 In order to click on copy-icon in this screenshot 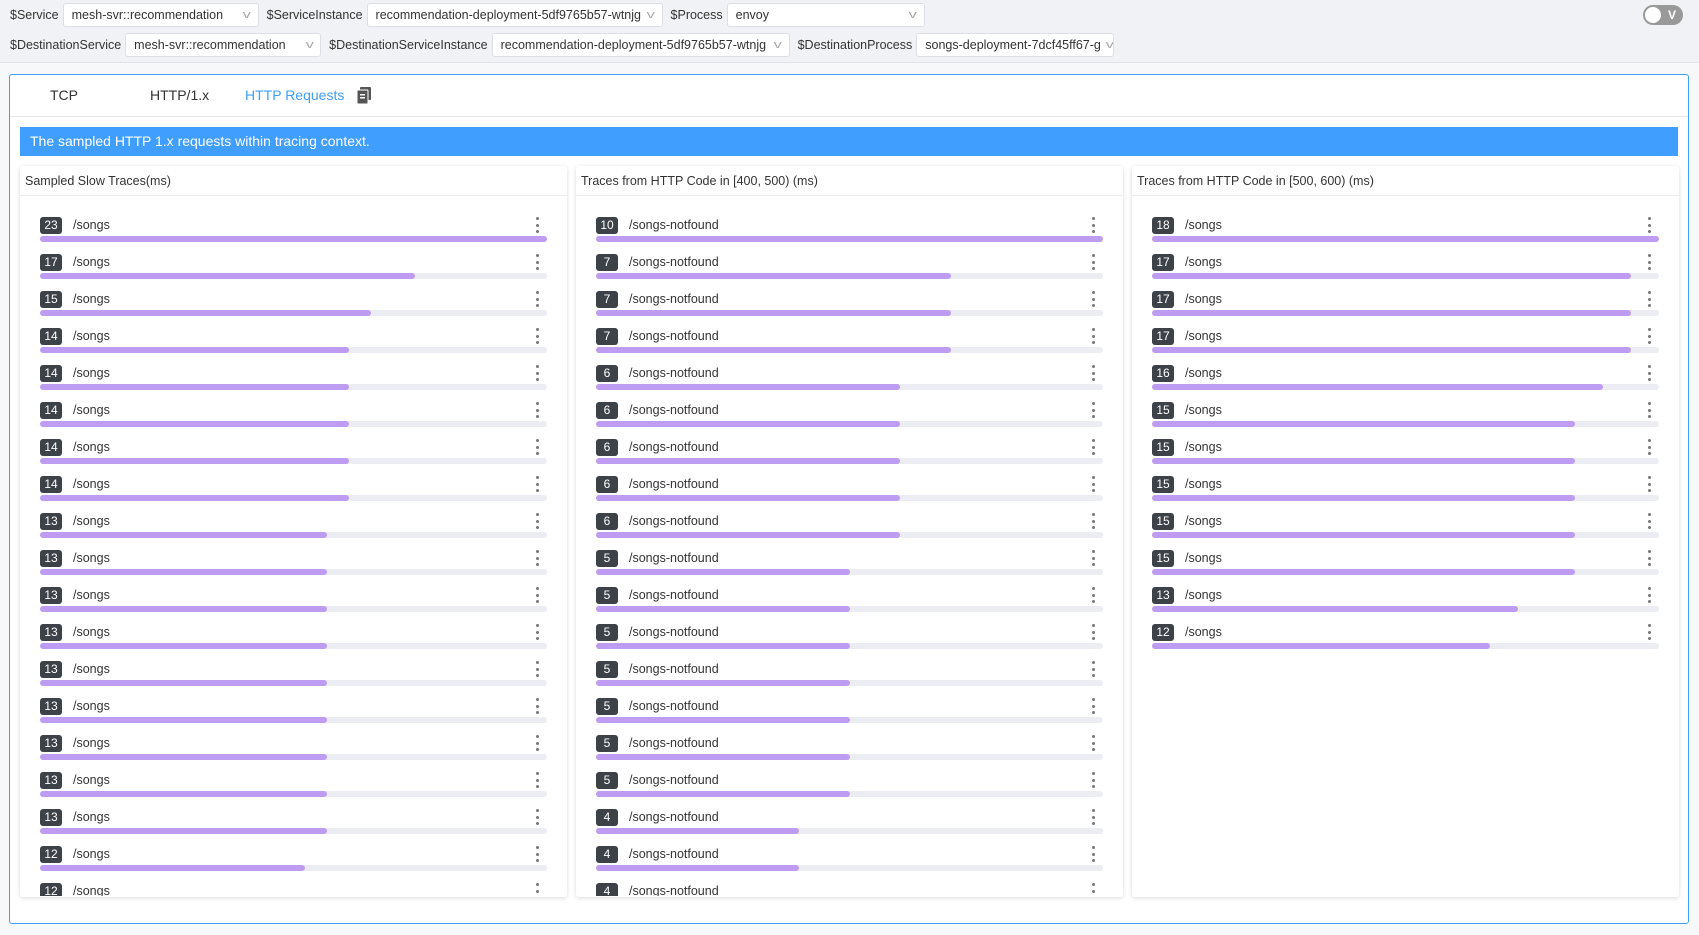, I will do `click(364, 95)`.